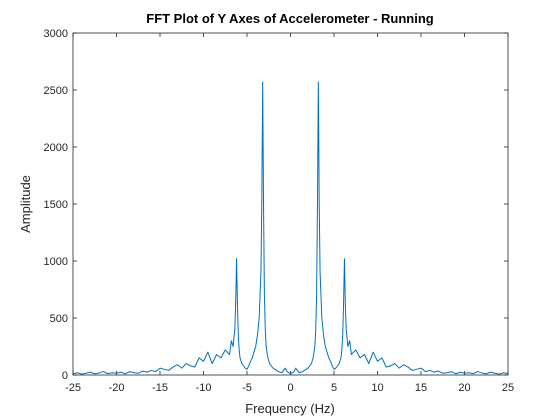 The height and width of the screenshot is (420, 560). What do you see at coordinates (56, 262) in the screenshot?
I see `y-tick-label: 1000` at bounding box center [56, 262].